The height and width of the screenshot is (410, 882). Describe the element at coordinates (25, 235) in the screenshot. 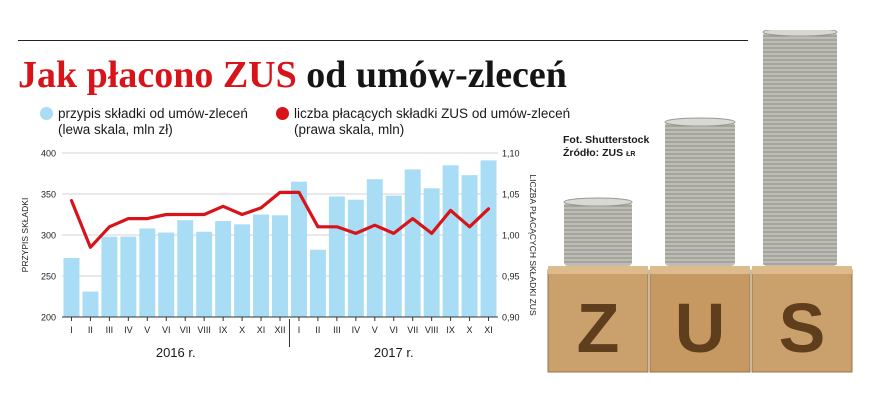

I see `y-left-axis-label: PRZYPIS SKŁADKI` at that location.